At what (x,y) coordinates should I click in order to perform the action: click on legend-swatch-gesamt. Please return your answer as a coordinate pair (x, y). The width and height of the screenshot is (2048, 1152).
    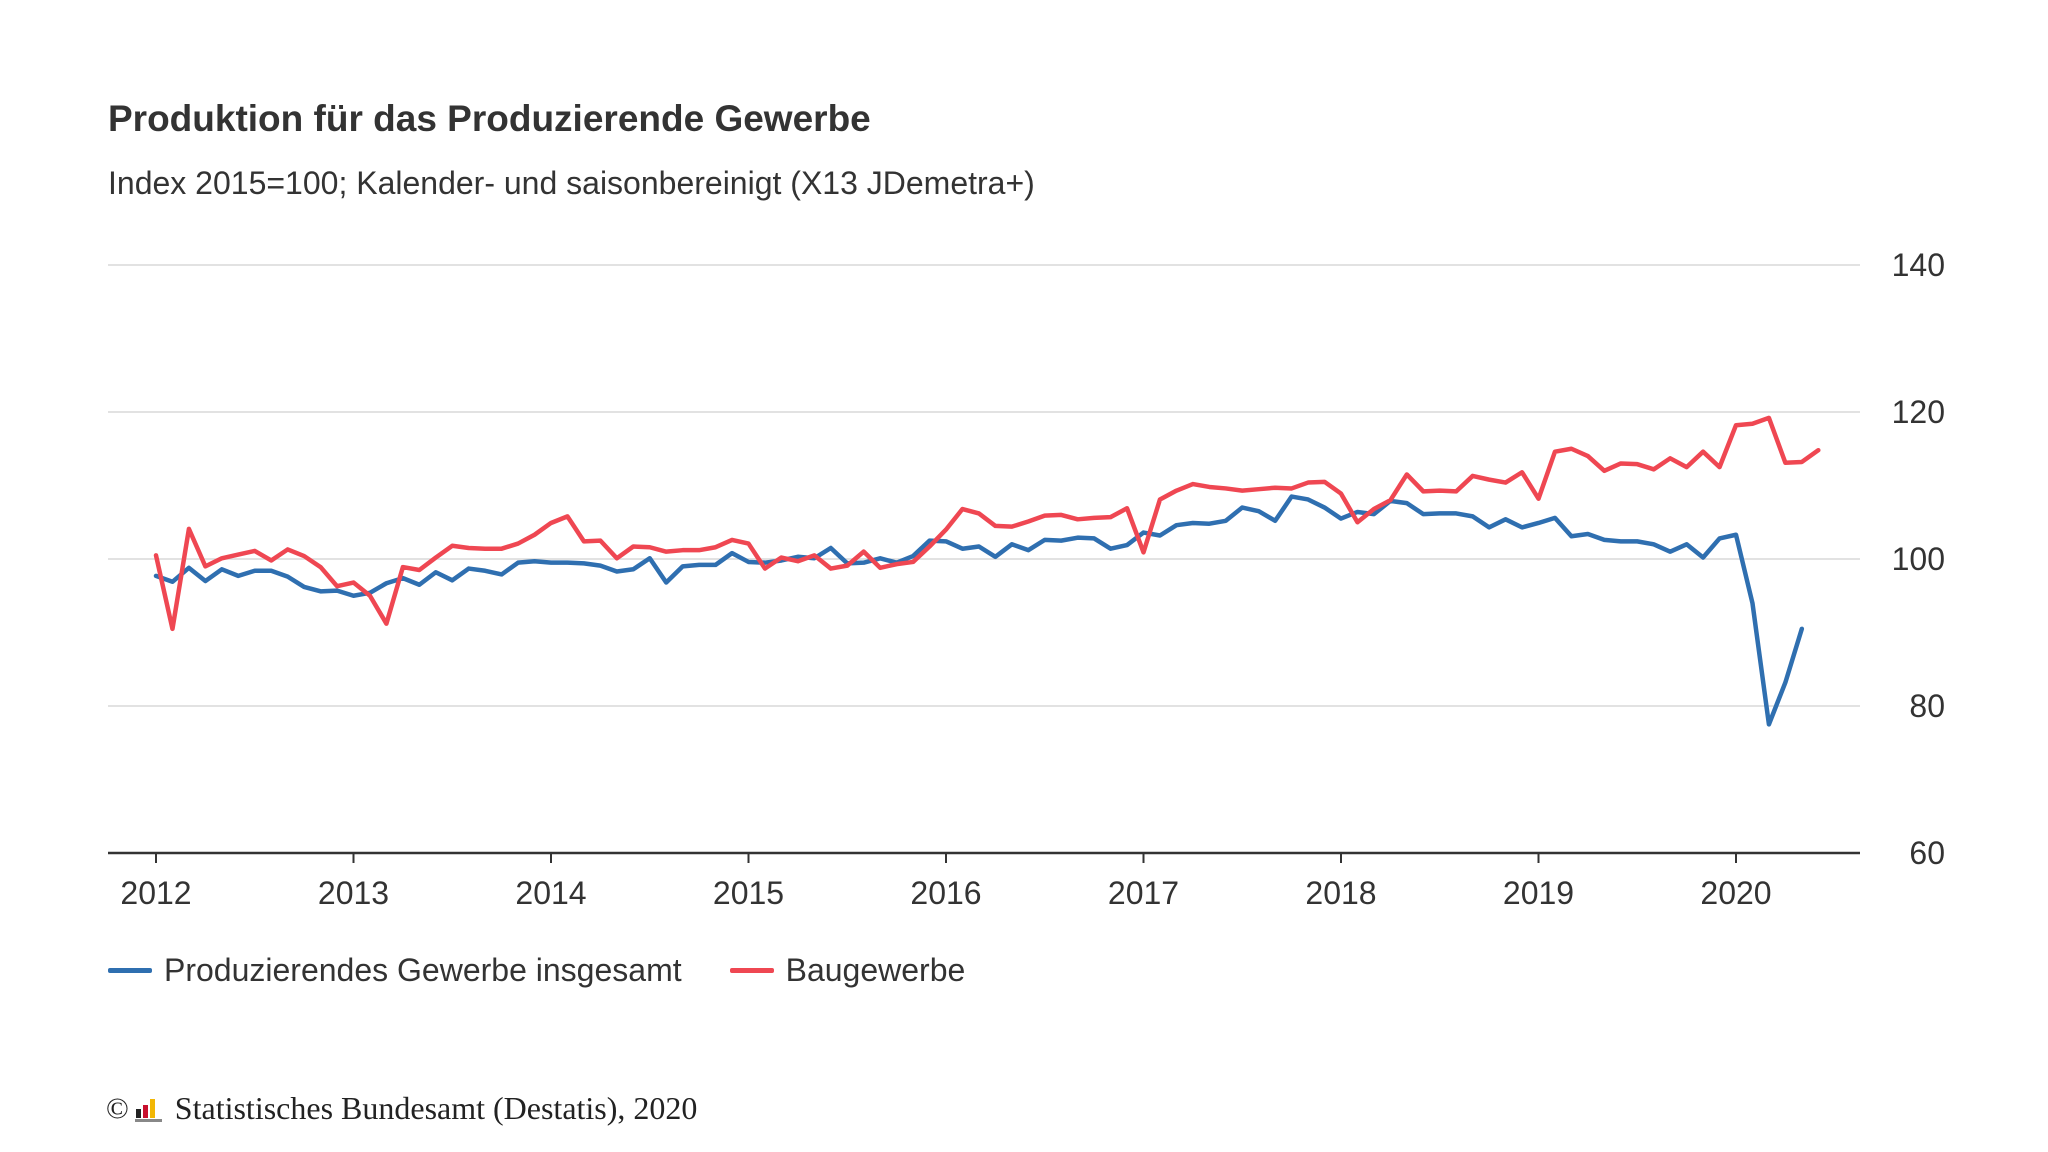
    Looking at the image, I should click on (130, 970).